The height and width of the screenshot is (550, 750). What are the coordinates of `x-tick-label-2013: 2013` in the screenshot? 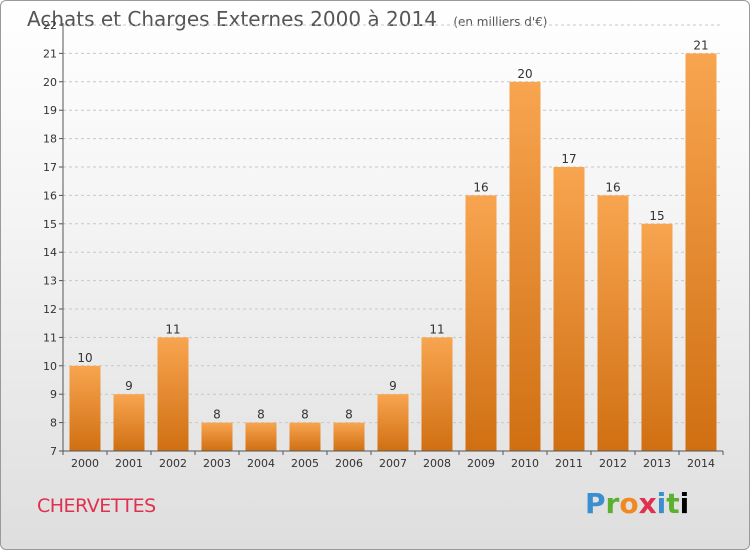 It's located at (657, 463).